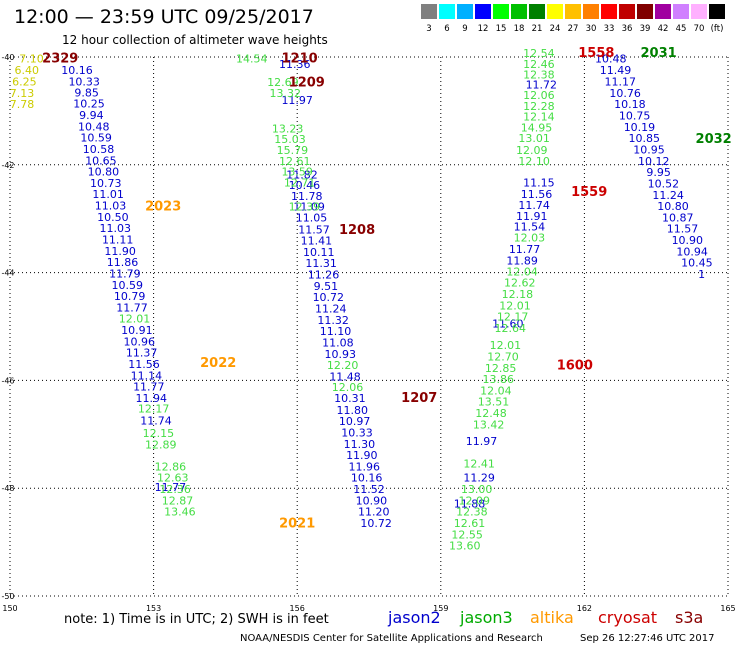  I want to click on legend-item-s3a: s3a, so click(689, 617).